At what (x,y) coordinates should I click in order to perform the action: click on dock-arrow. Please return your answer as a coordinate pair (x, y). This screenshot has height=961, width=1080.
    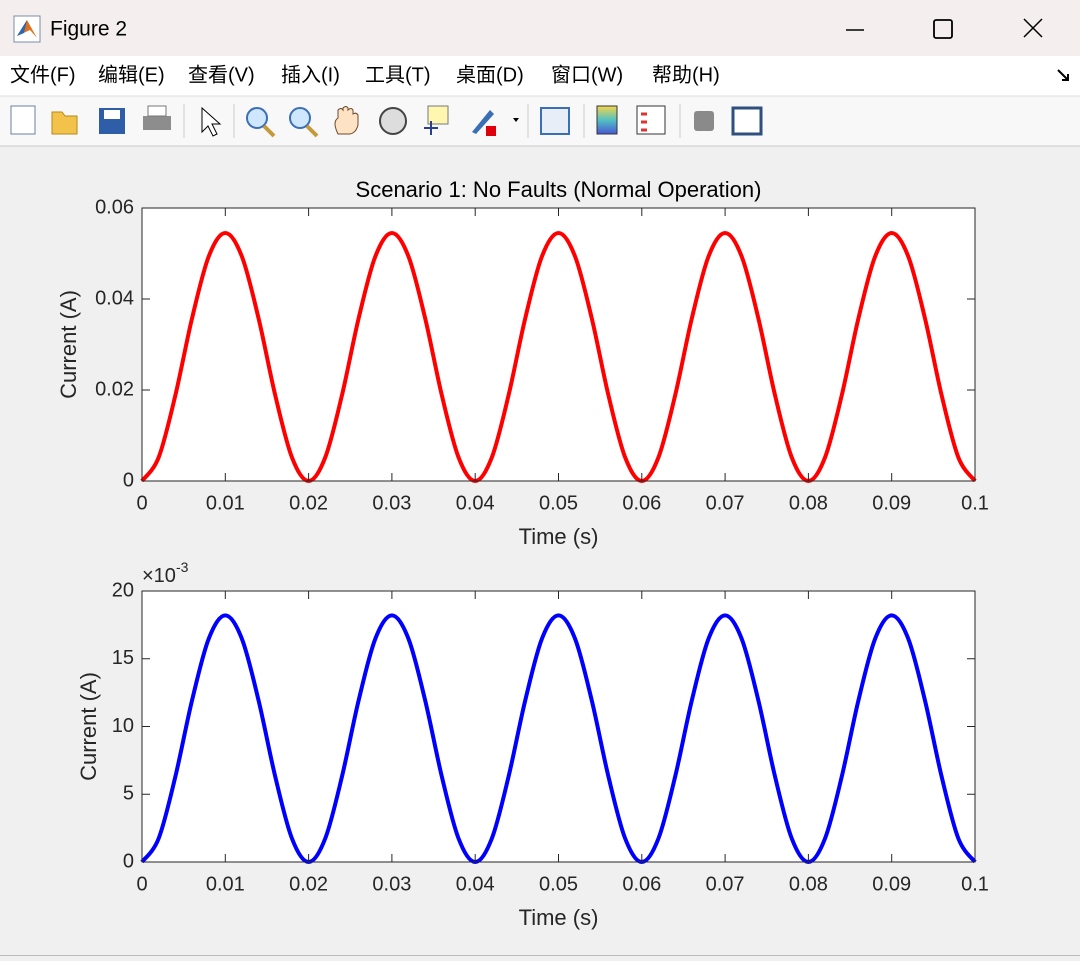
    Looking at the image, I should click on (1063, 75).